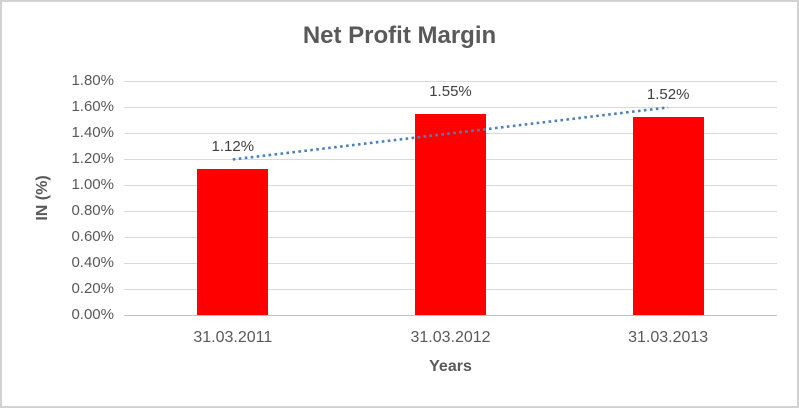 The width and height of the screenshot is (799, 408). What do you see at coordinates (92, 184) in the screenshot?
I see `y-tick-label: 1.00%` at bounding box center [92, 184].